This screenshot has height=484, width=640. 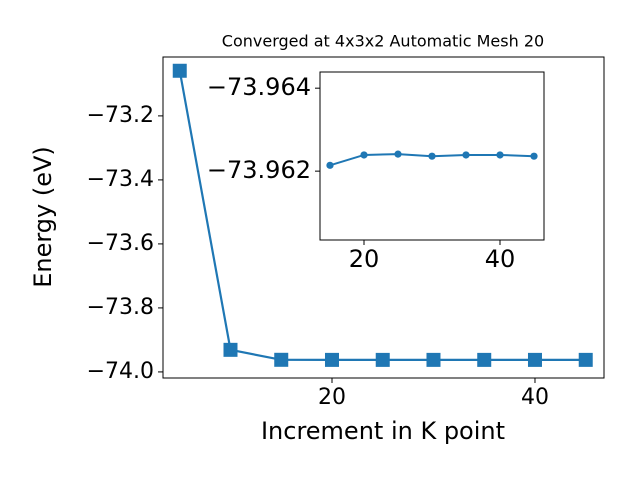 I want to click on chart-title: Converged at 4x3x2 Automatic Mesh 20, so click(x=383, y=41).